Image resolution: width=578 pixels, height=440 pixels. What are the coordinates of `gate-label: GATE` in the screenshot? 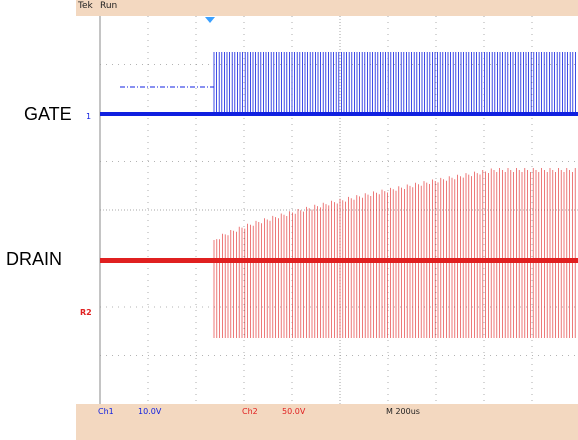 It's located at (48, 114).